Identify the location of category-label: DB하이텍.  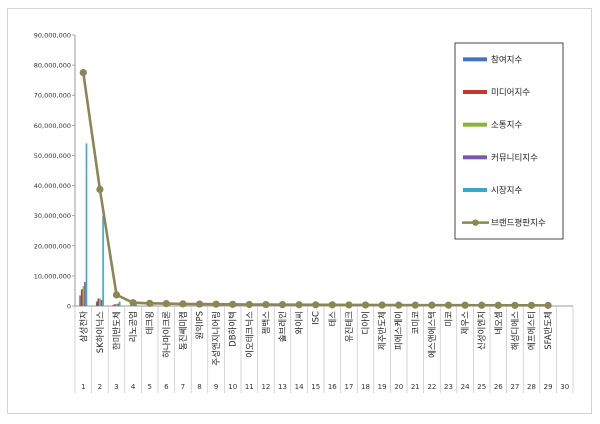
(233, 329).